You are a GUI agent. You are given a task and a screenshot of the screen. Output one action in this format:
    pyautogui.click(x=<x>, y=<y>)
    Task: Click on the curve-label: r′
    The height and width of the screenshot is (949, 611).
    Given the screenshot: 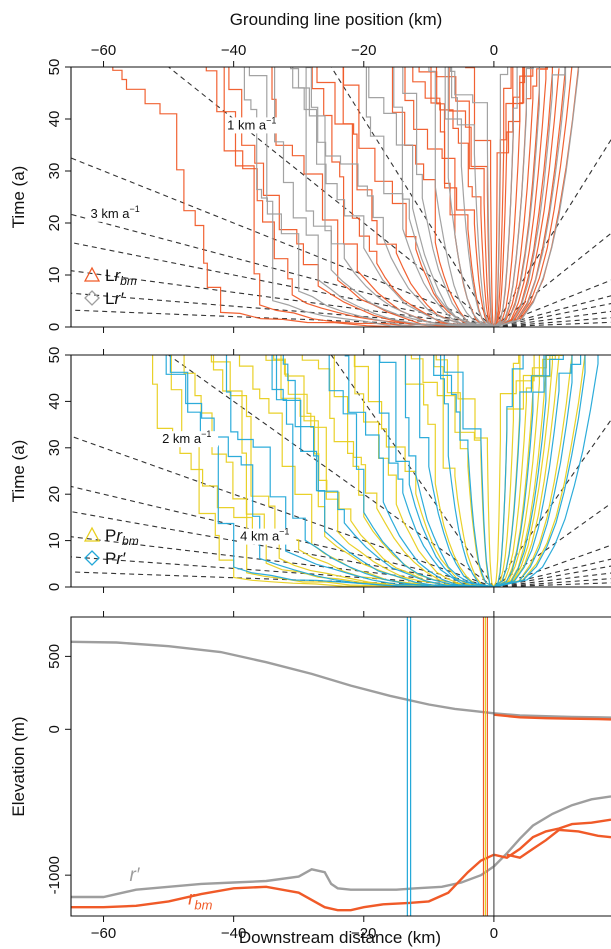 What is the action you would take?
    pyautogui.click(x=135, y=875)
    